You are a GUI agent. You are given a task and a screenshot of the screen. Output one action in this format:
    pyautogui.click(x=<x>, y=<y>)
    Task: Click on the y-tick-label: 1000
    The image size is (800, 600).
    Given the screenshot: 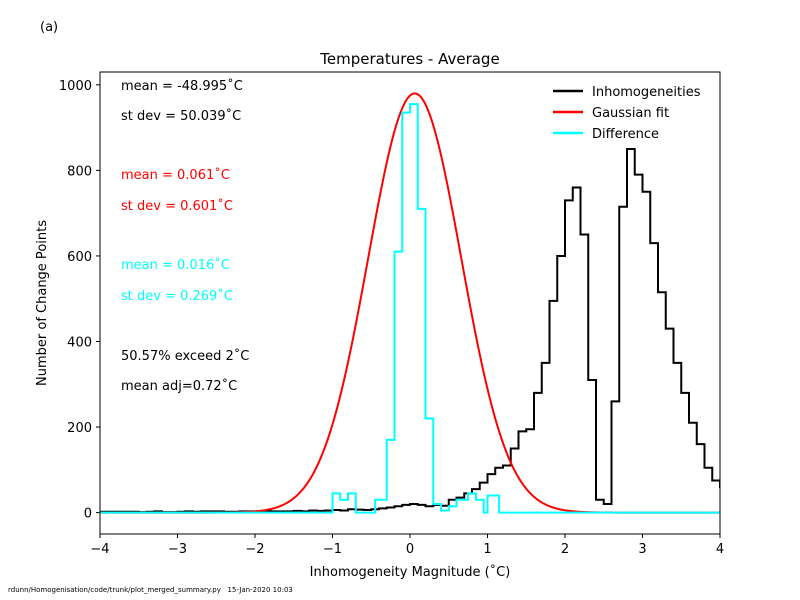 What is the action you would take?
    pyautogui.click(x=75, y=86)
    